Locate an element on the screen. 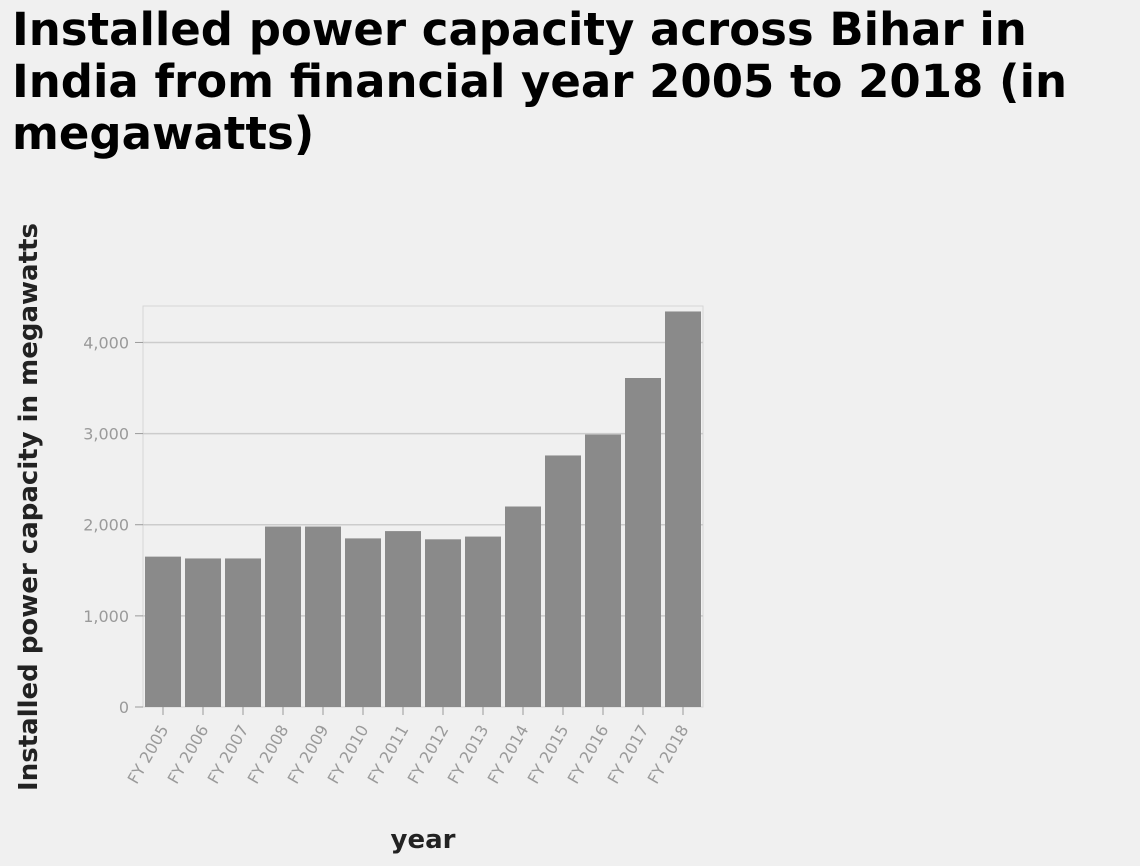 Image resolution: width=1140 pixels, height=866 pixels. y-tick-label: 3,000 is located at coordinates (106, 434).